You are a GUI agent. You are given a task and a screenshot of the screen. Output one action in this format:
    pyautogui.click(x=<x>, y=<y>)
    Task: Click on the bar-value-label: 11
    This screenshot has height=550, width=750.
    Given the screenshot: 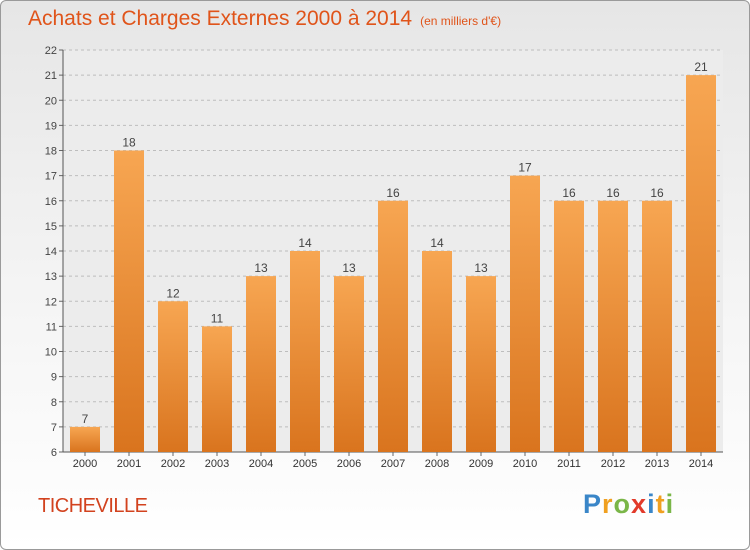 What is the action you would take?
    pyautogui.click(x=217, y=318)
    